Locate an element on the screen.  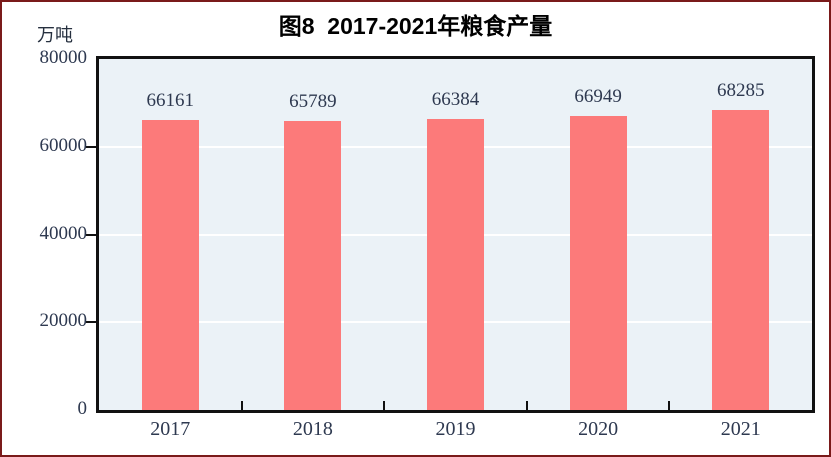
x-category-label: 2020 is located at coordinates (598, 429).